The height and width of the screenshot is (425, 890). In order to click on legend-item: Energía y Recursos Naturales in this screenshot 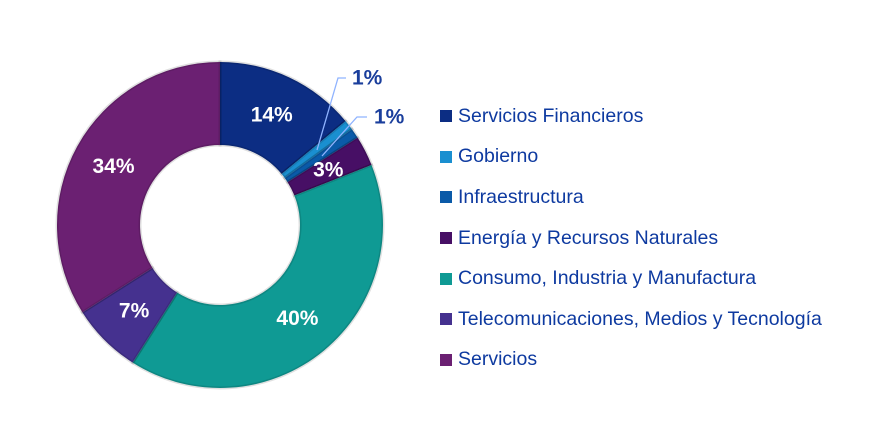, I will do `click(631, 238)`.